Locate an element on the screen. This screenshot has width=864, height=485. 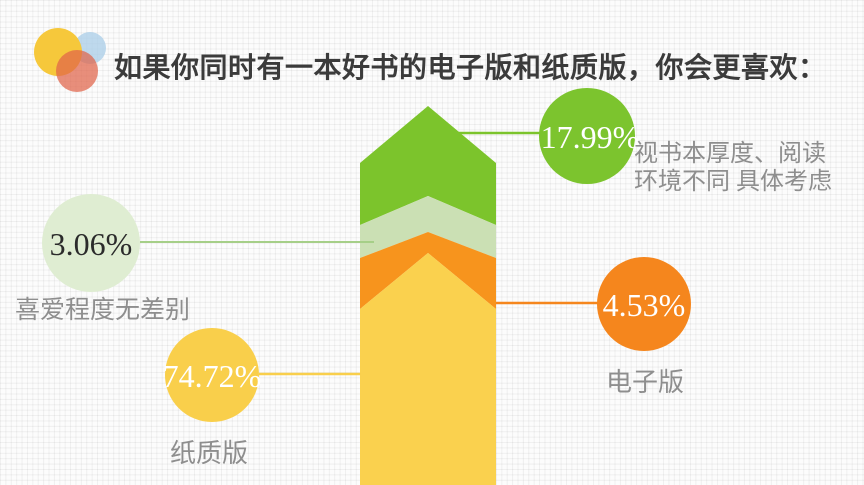
label-ebook: 电子版 is located at coordinates (645, 382).